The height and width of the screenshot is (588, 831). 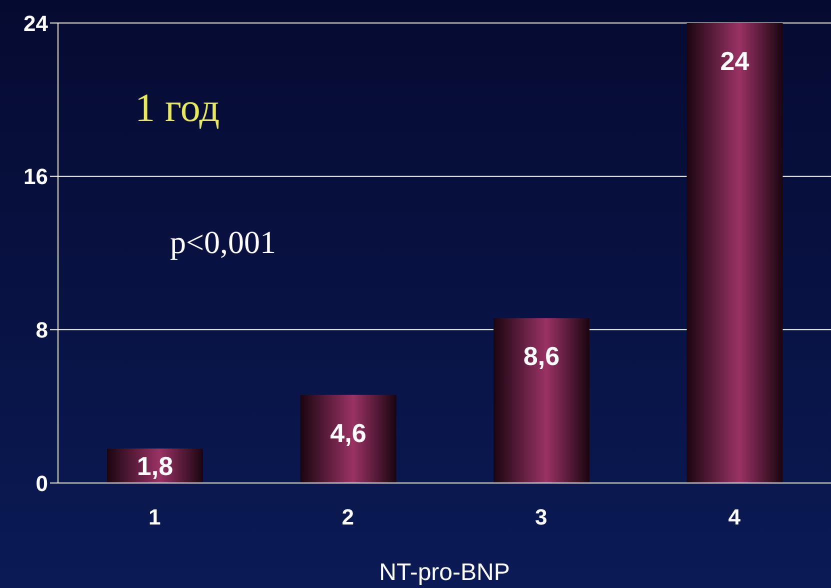 What do you see at coordinates (223, 242) in the screenshot?
I see `annotation: p<0,001` at bounding box center [223, 242].